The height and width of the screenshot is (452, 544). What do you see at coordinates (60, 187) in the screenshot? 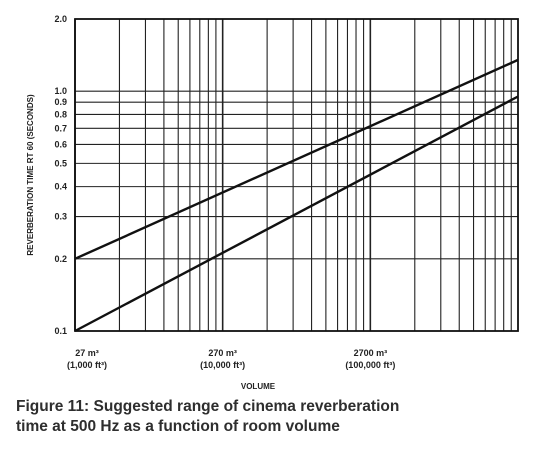
I see `y-tick-label: 0.4` at bounding box center [60, 187].